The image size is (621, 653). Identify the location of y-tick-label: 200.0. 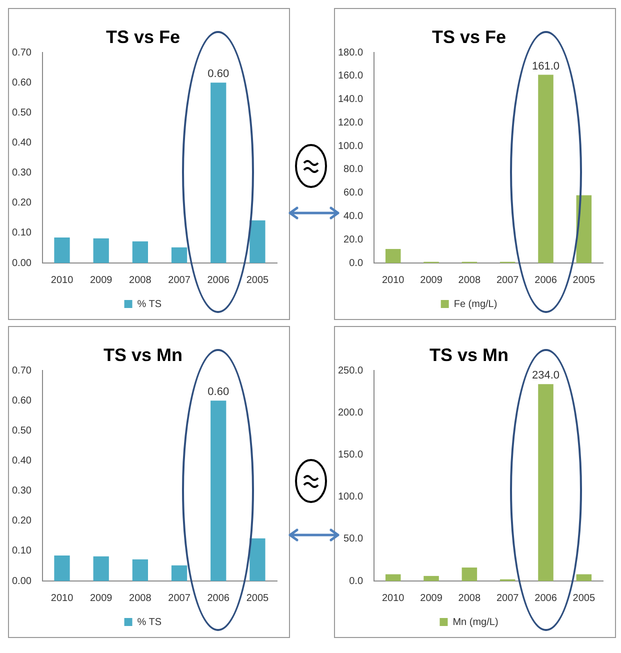
(351, 412).